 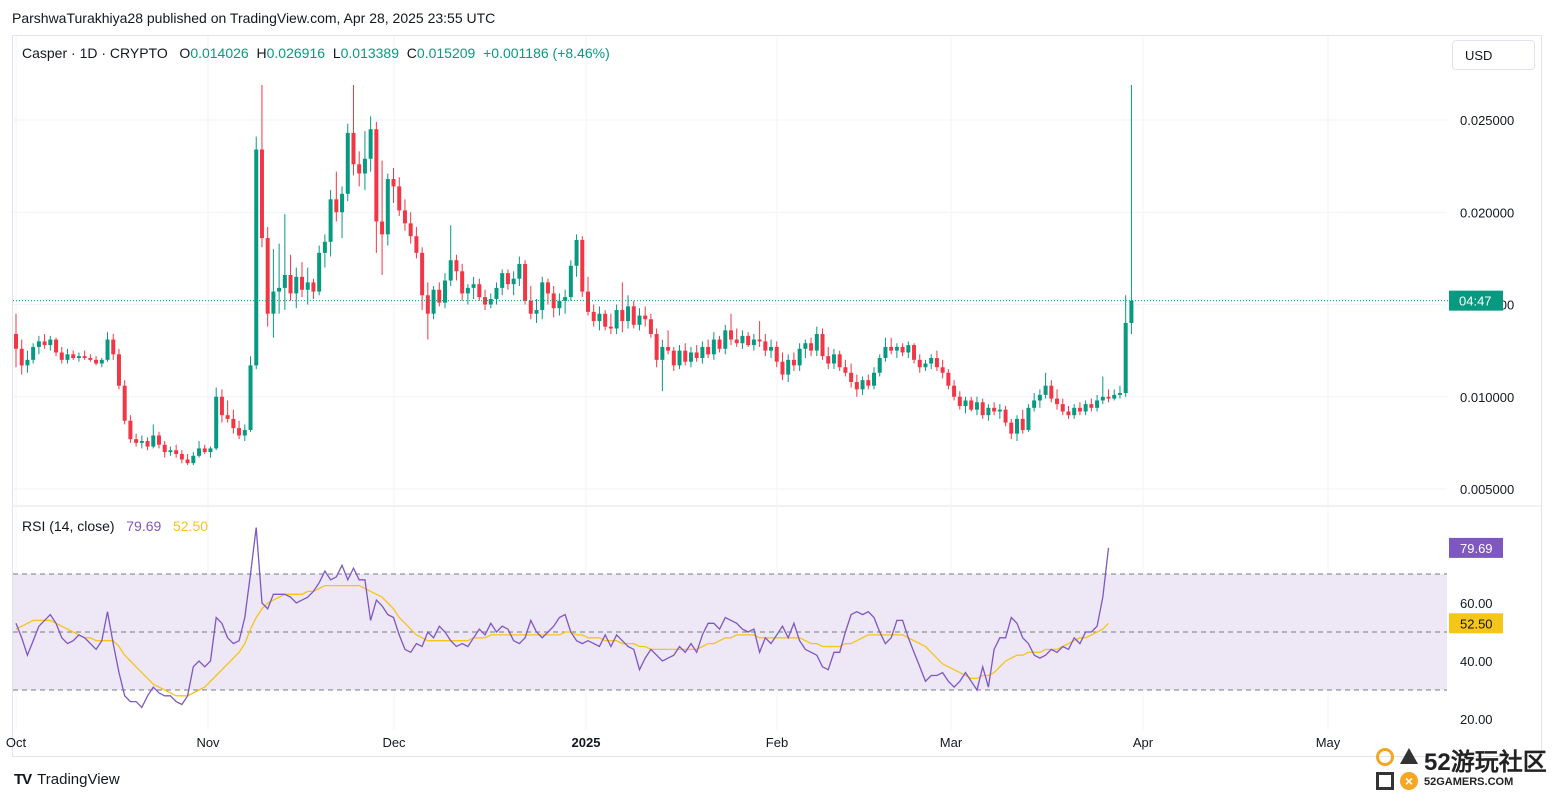 What do you see at coordinates (1409, 781) in the screenshot?
I see `cross-icon: ×` at bounding box center [1409, 781].